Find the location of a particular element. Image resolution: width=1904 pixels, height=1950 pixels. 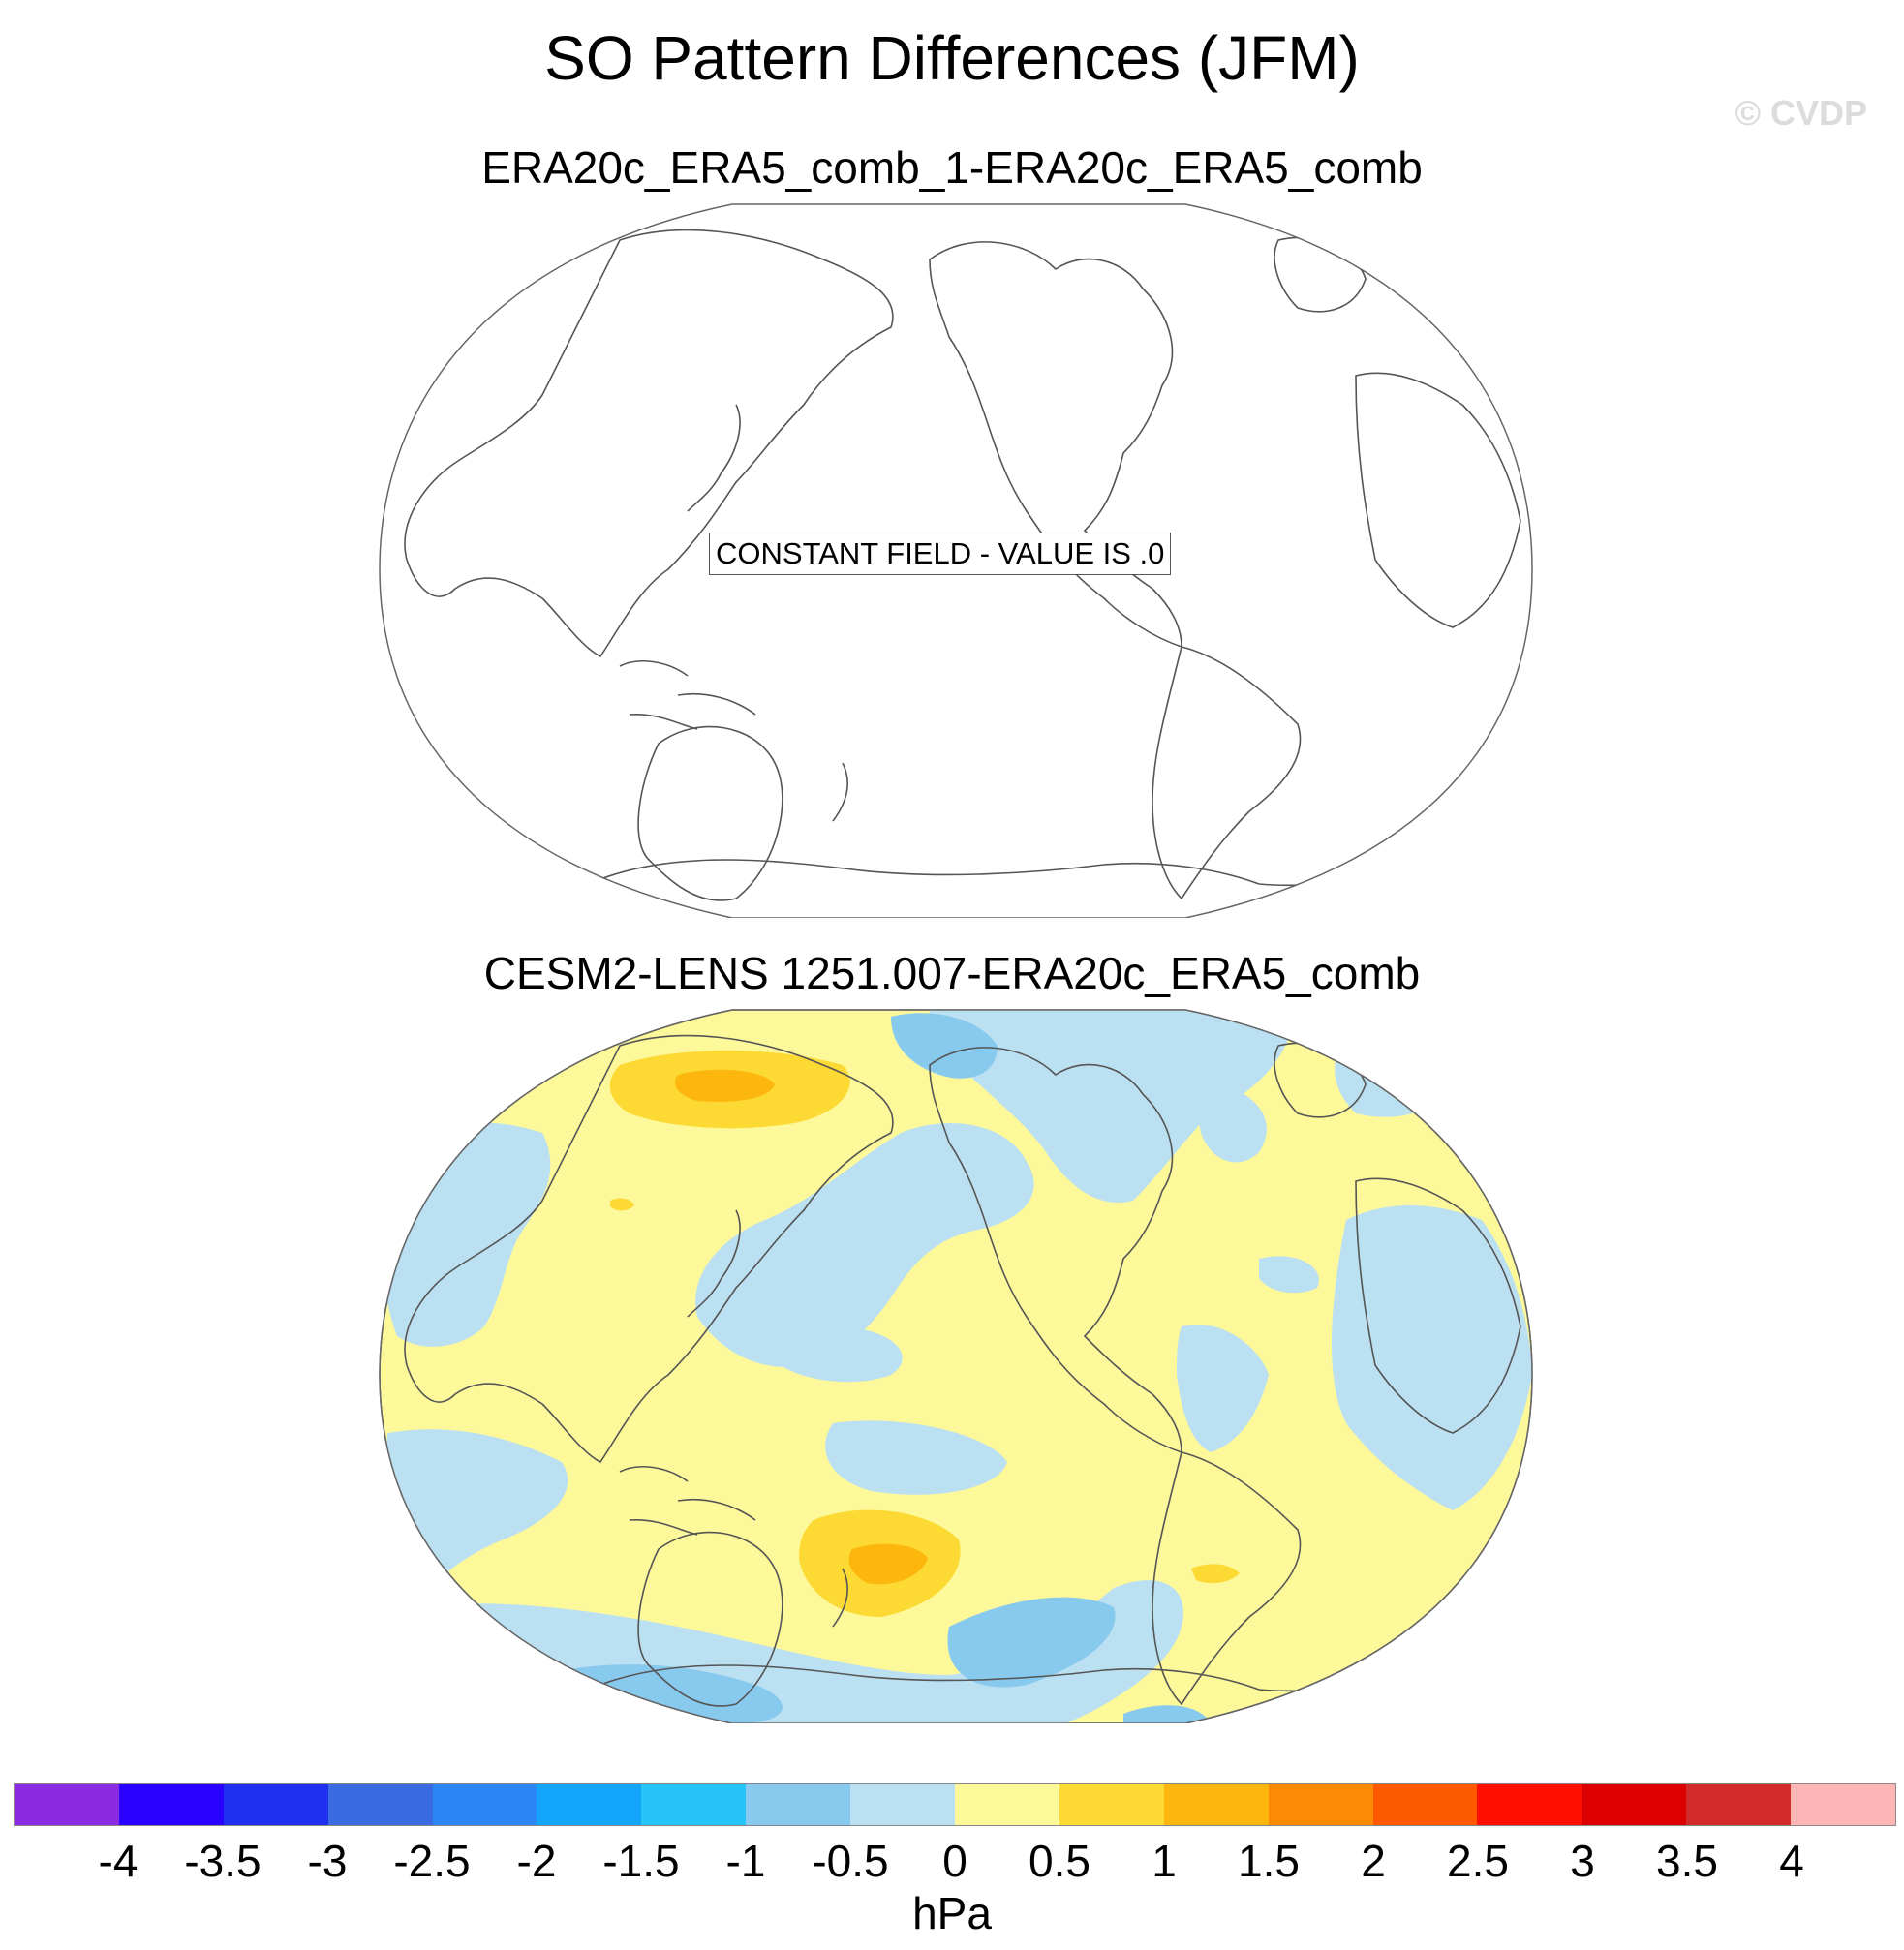

colorbar-tick-label: 3.5 is located at coordinates (1687, 1861).